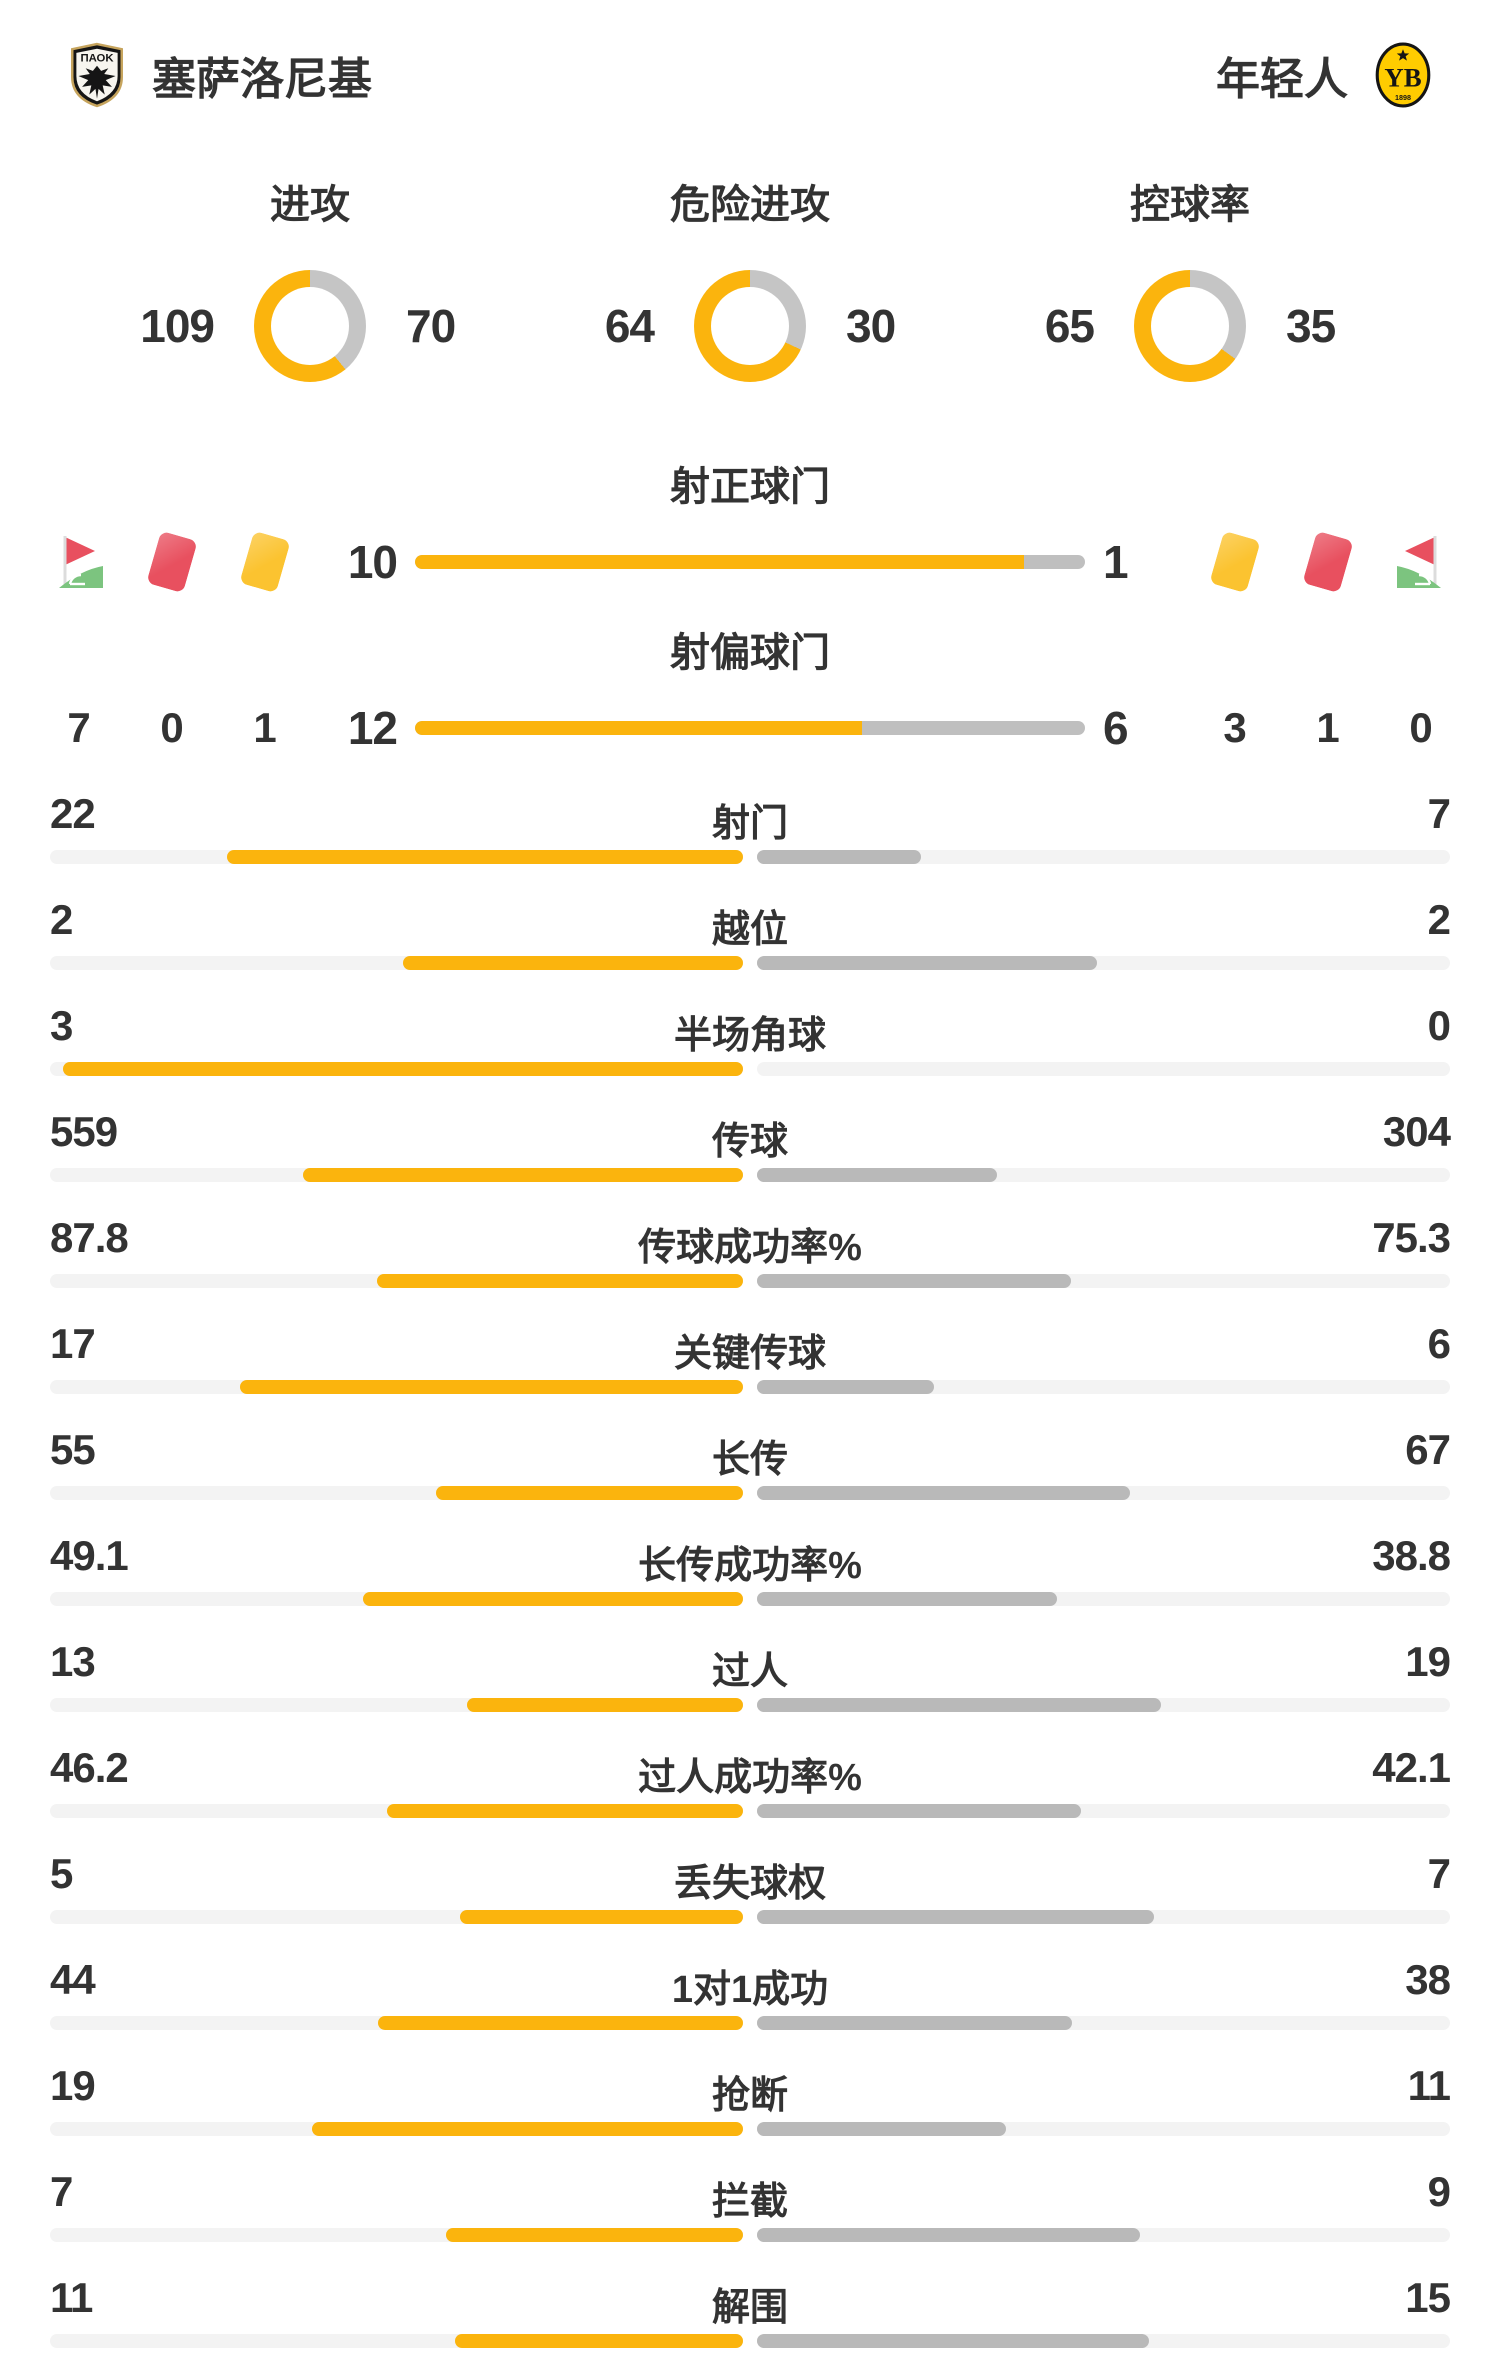 This screenshot has height=2374, width=1500. Describe the element at coordinates (1411, 1555) in the screenshot. I see `stat-away-value: 38.8` at that location.